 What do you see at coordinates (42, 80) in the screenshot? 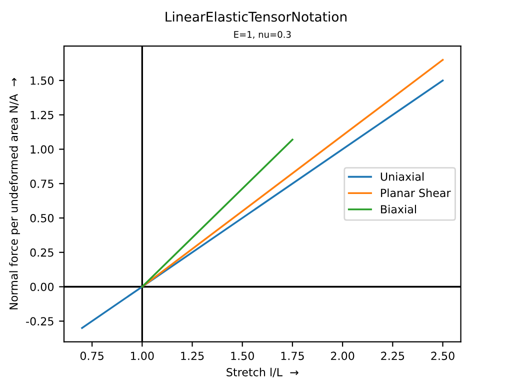
I see `y-tick-label: 1.50` at bounding box center [42, 80].